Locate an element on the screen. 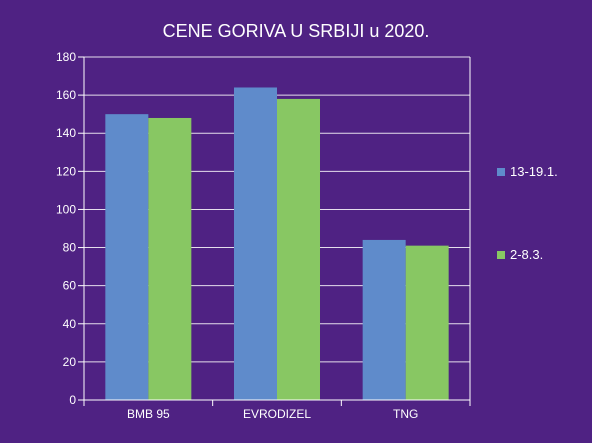 The image size is (592, 443). y-tick-label: 60 is located at coordinates (70, 286).